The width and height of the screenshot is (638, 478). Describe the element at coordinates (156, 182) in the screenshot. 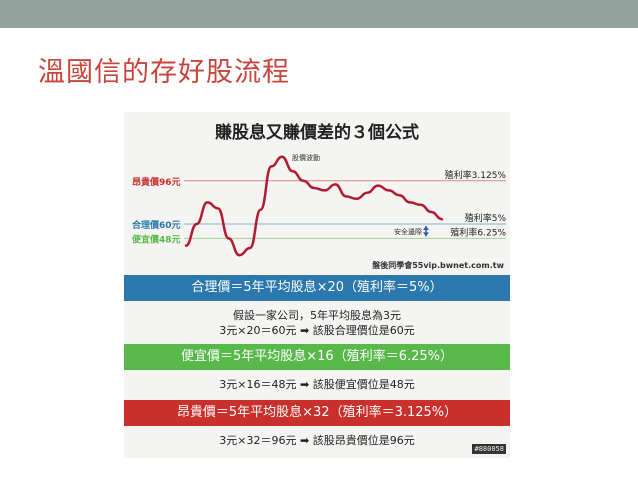

I see `reference-label-left-0: 昂貴價96元` at that location.